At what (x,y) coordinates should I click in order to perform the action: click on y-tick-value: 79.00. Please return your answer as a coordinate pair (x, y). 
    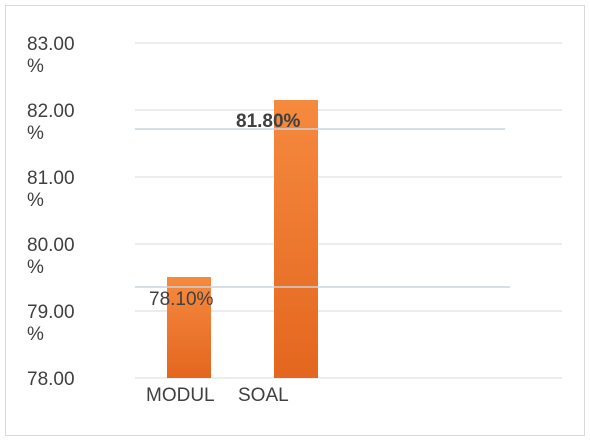
    Looking at the image, I should click on (51, 312).